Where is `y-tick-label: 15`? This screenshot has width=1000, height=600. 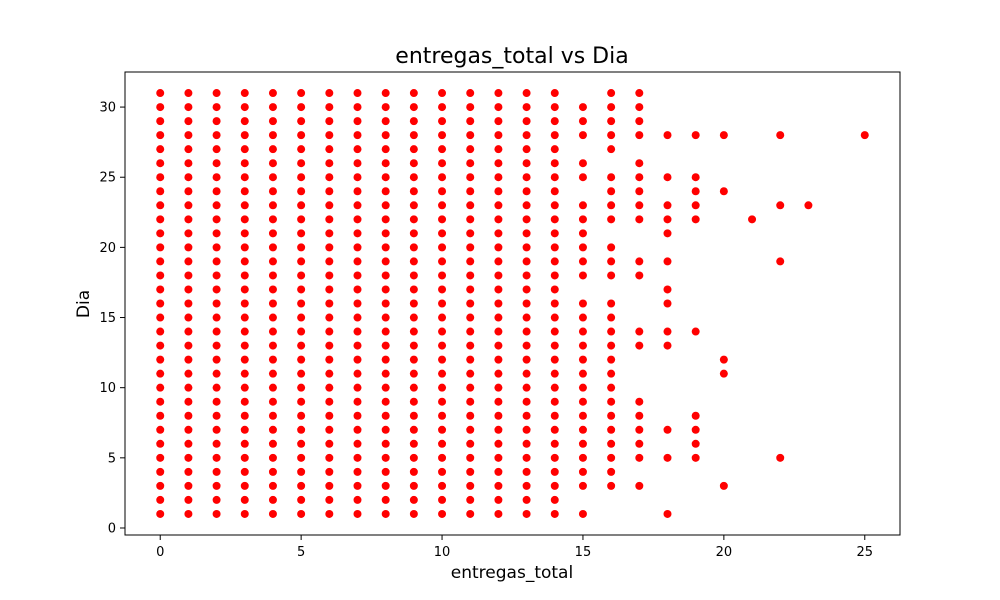
y-tick-label: 15 is located at coordinates (107, 318).